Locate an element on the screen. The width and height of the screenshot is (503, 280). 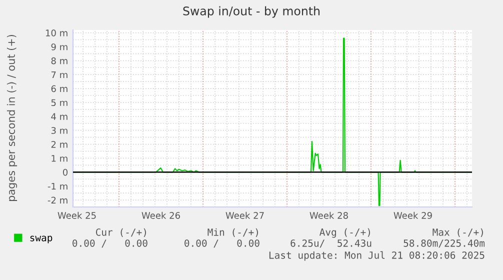
y-tick-label: 2 m is located at coordinates (59, 144).